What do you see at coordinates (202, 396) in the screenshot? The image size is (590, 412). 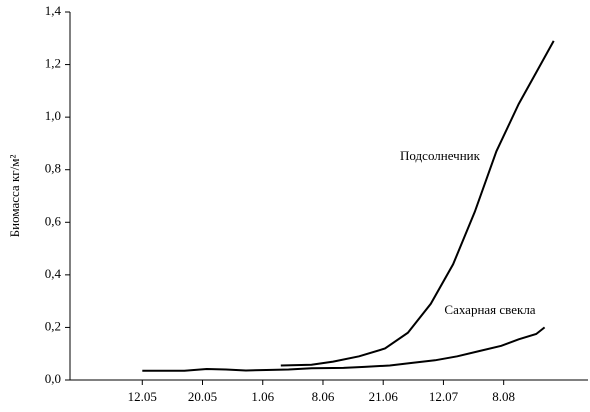 I see `x-tick-label: 20.05` at bounding box center [202, 396].